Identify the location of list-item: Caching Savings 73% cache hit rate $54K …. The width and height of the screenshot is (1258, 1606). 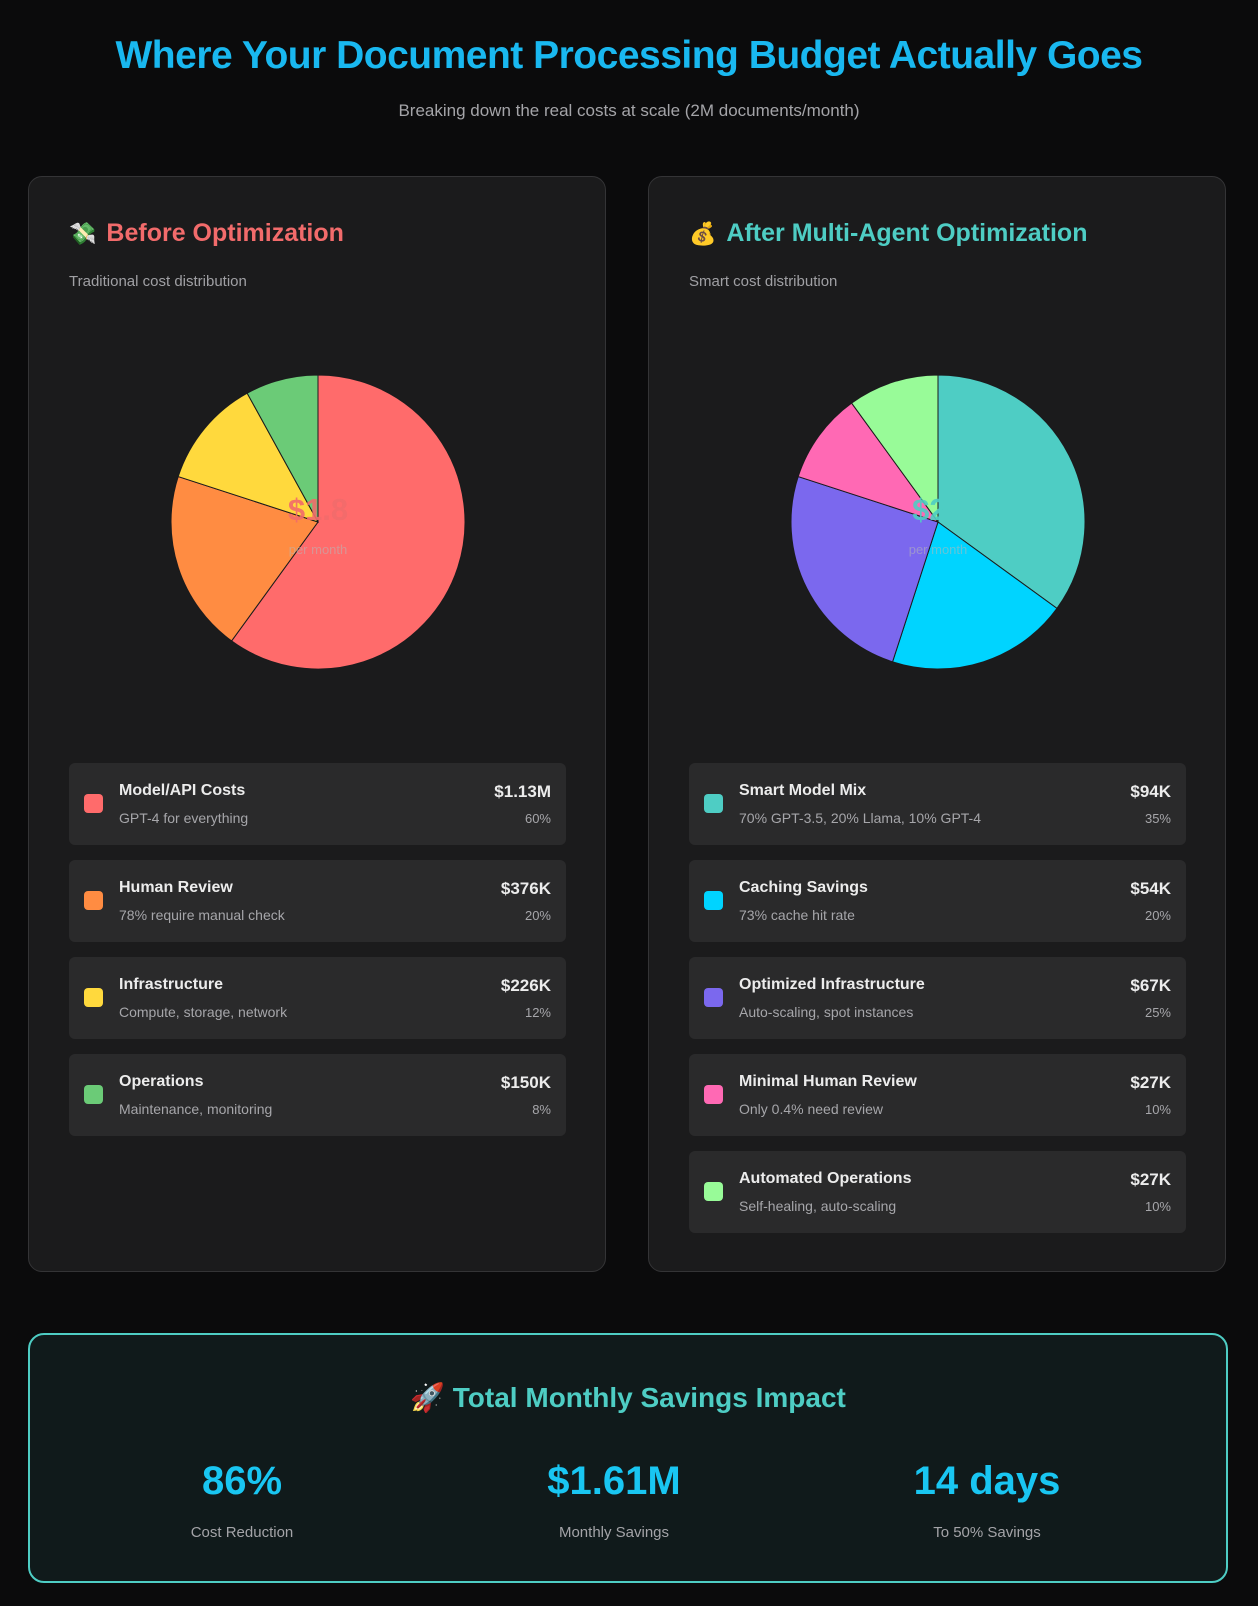
(937, 901).